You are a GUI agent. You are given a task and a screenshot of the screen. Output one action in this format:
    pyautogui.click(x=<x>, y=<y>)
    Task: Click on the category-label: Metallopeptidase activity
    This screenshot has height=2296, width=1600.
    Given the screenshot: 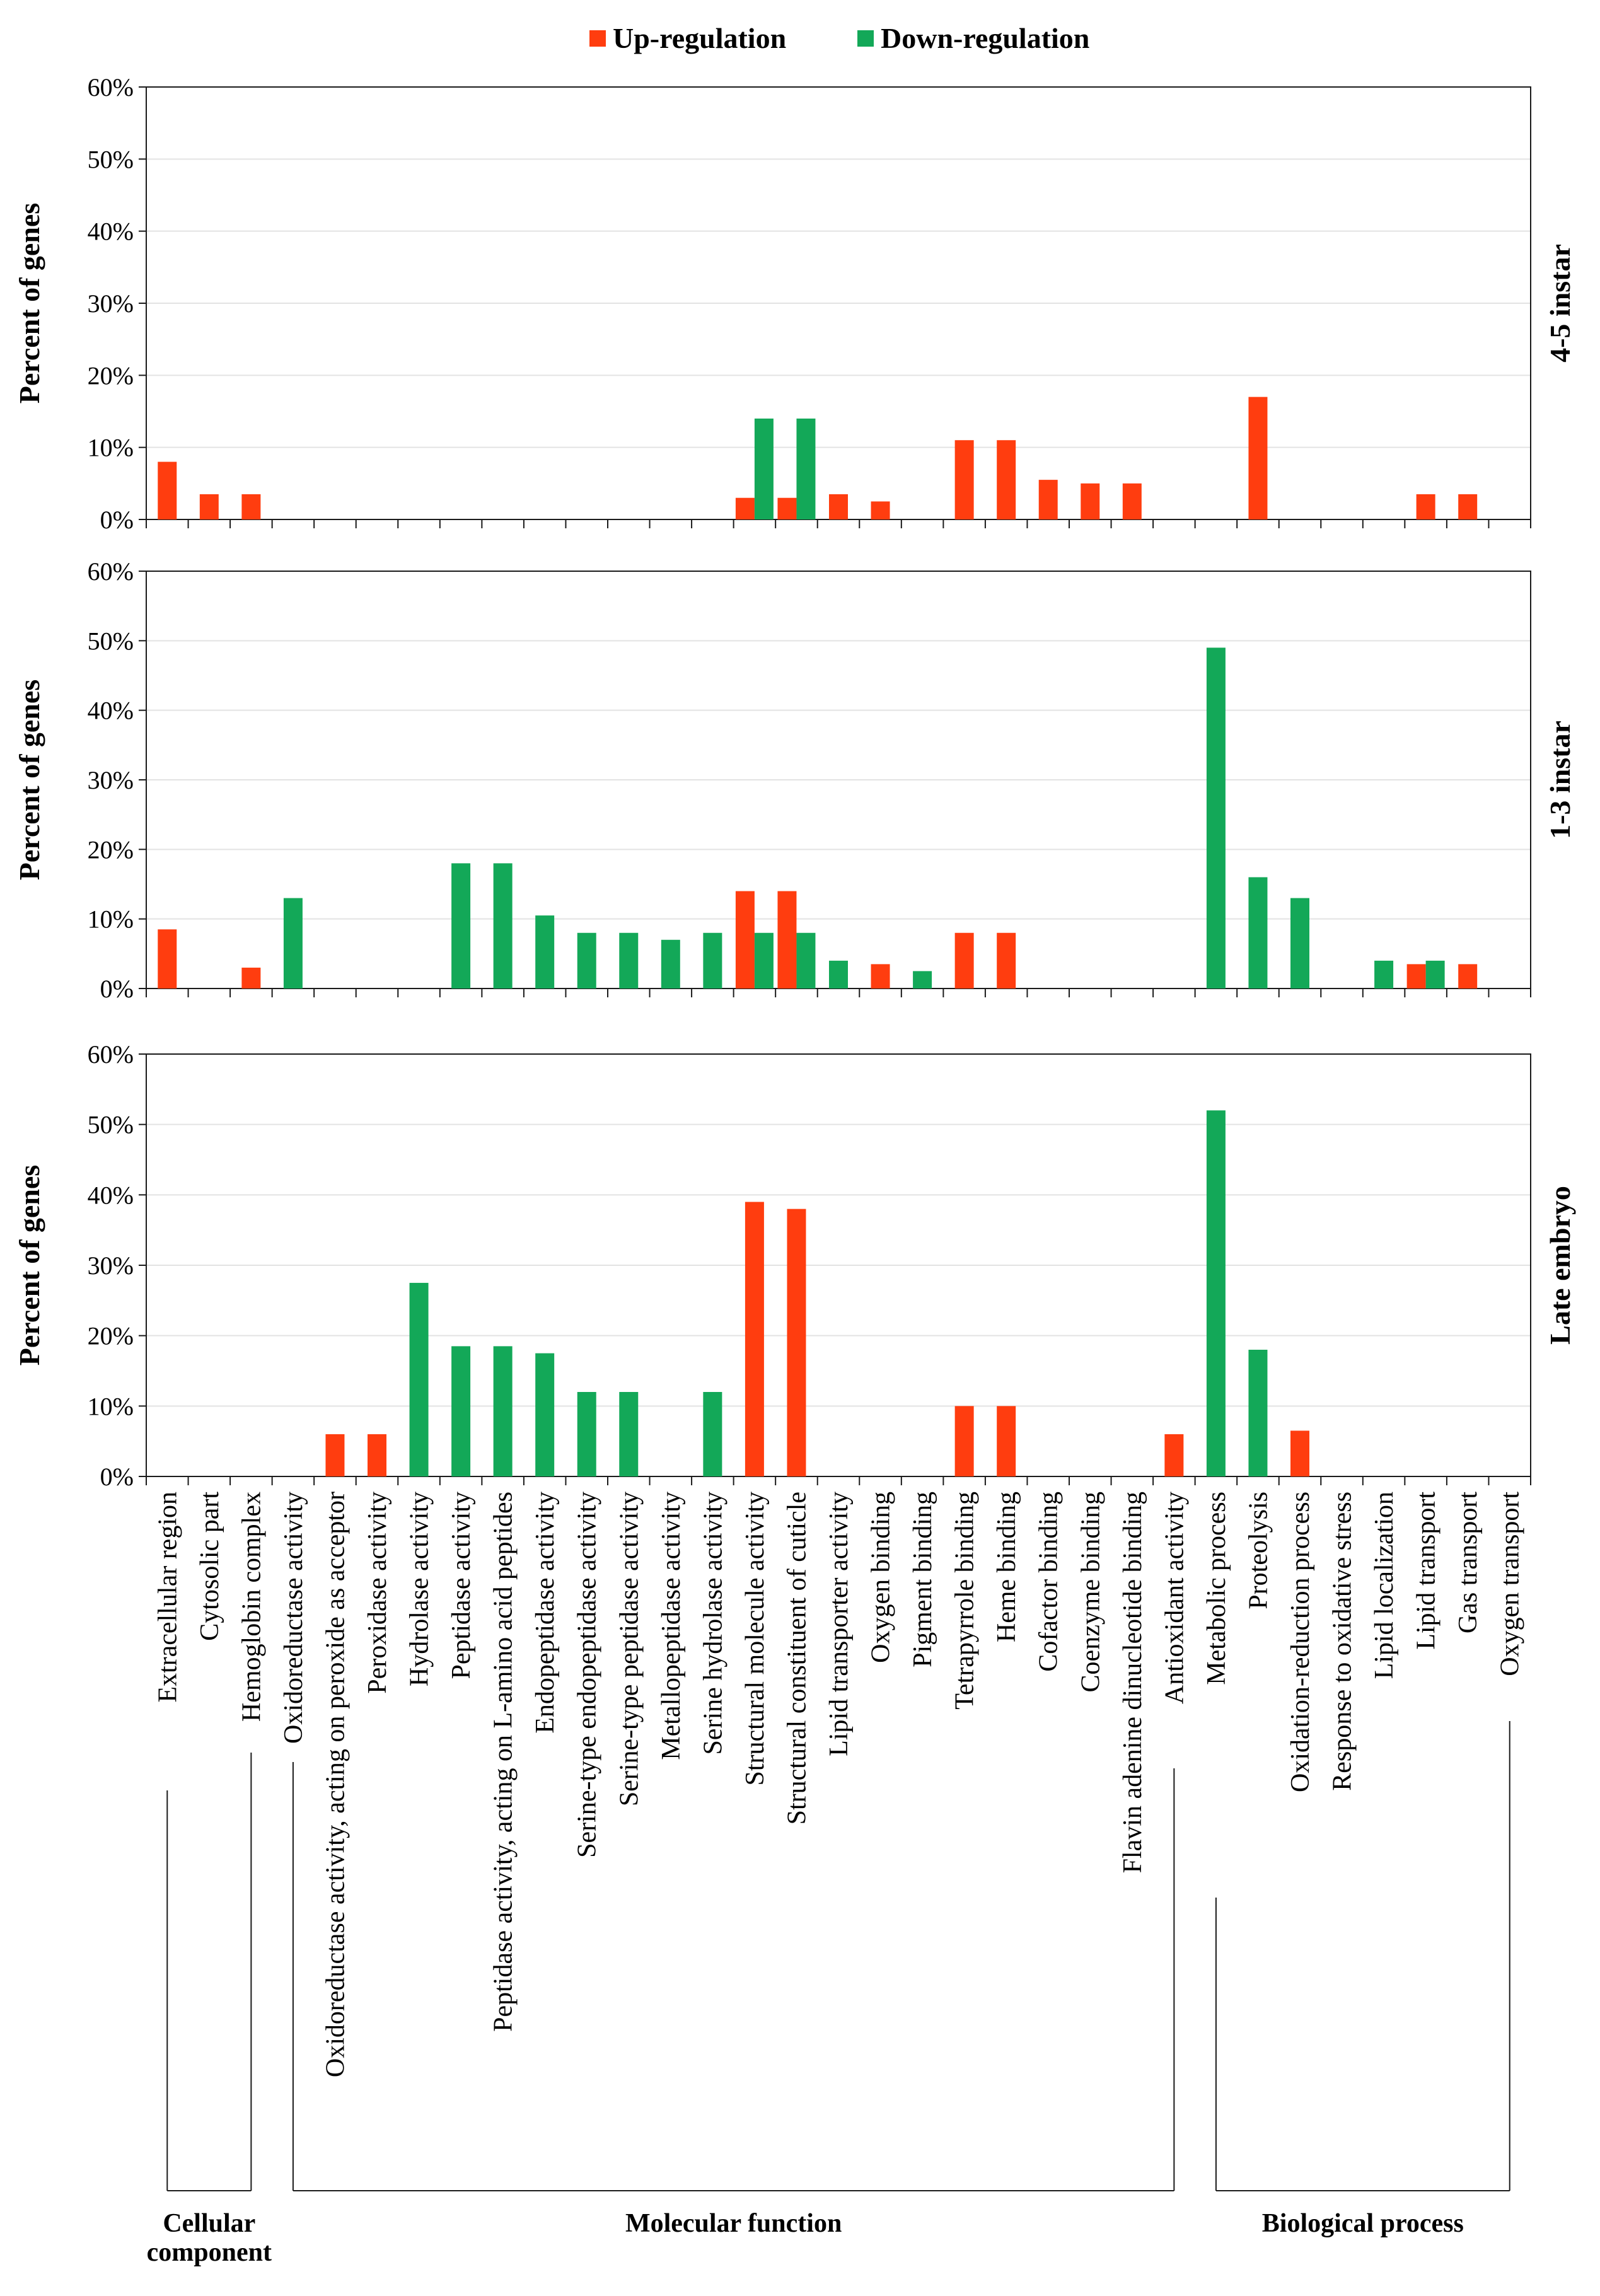 What is the action you would take?
    pyautogui.click(x=671, y=1626)
    